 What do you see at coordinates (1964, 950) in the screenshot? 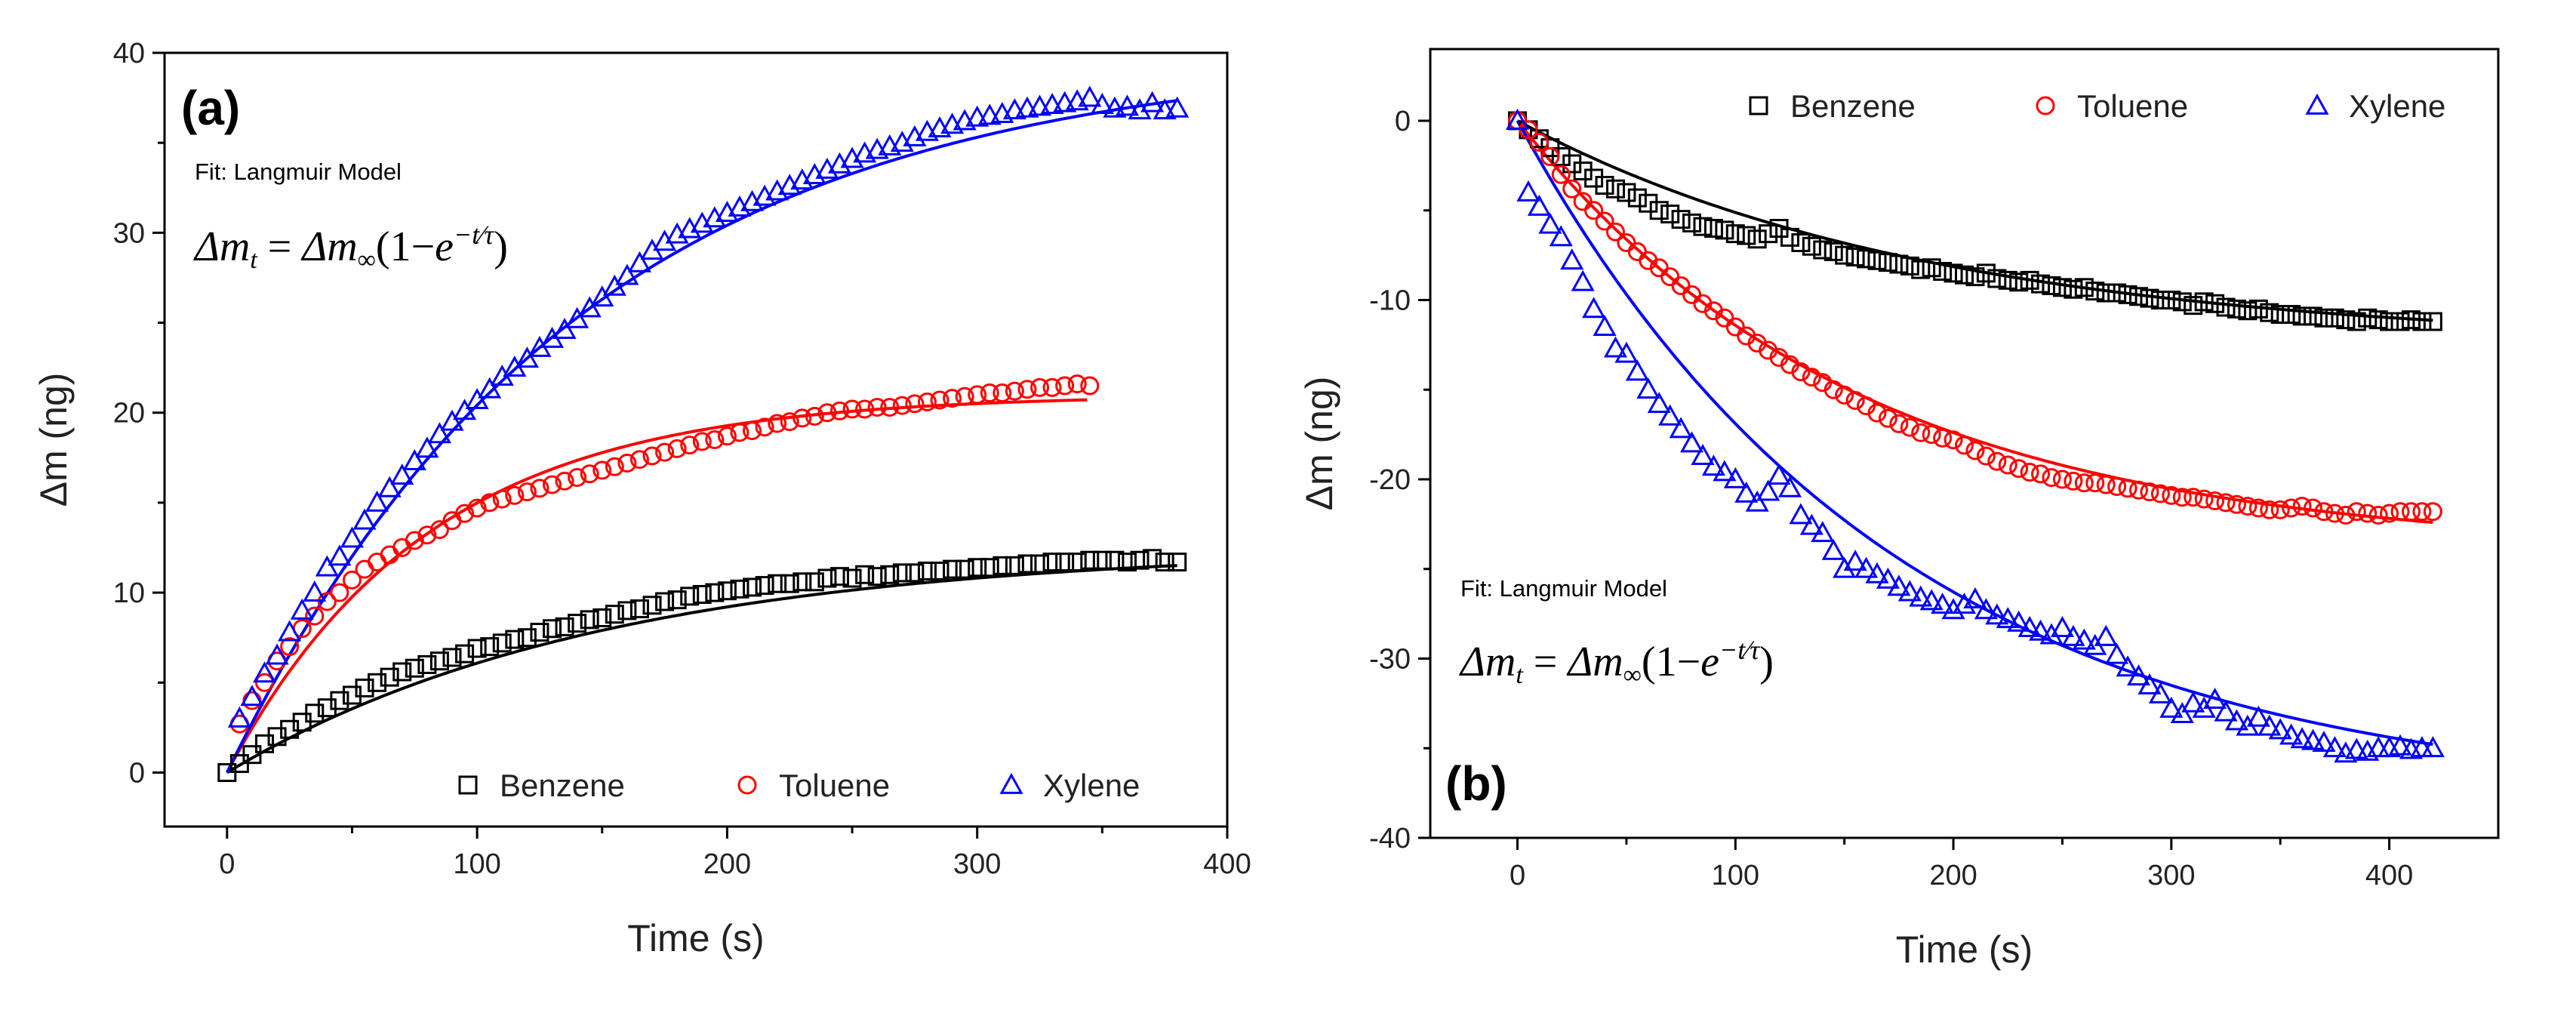
I see `panel-b-x-axis-title: Time (s)` at bounding box center [1964, 950].